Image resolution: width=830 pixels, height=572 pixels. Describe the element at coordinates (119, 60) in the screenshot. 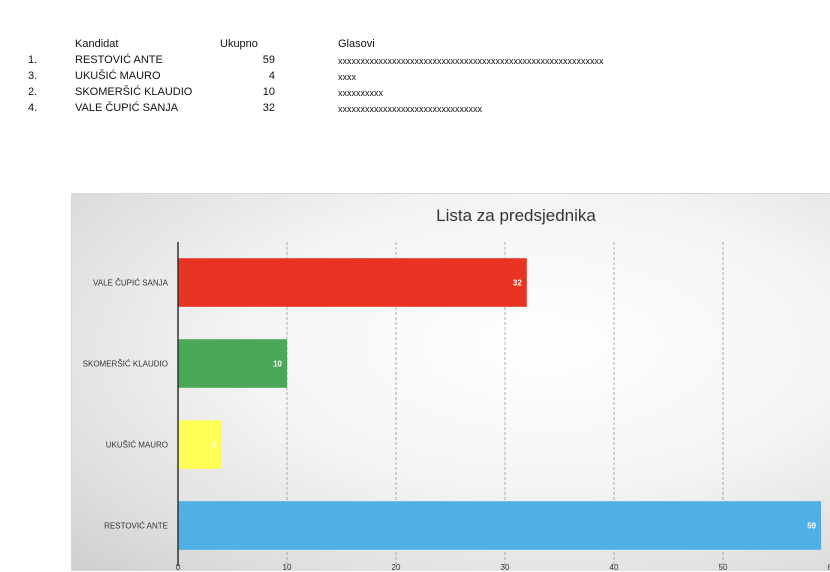

I see `row-name: RESTOVIĆ ANTE` at that location.